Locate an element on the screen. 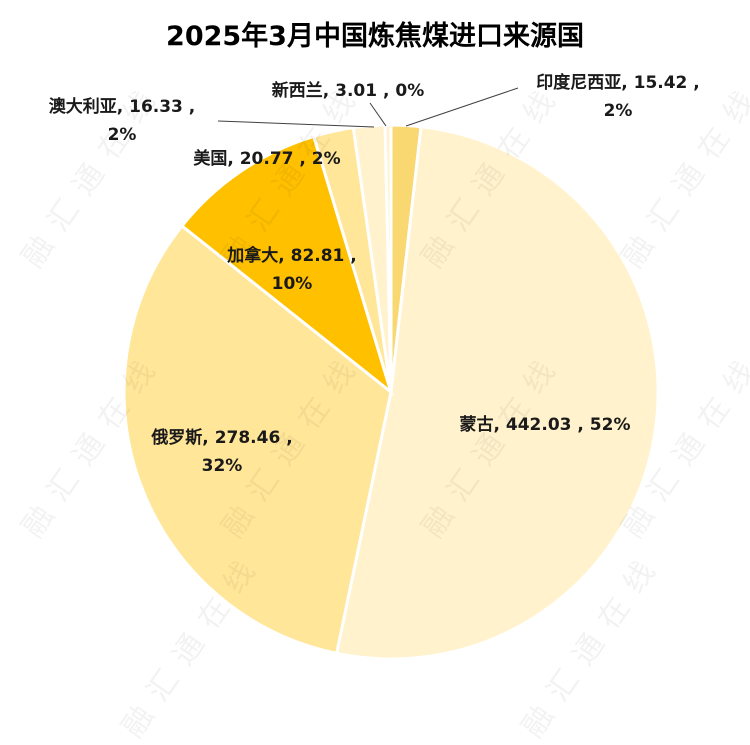 The height and width of the screenshot is (745, 750). data-label-4: 美国, 20.77 , 2% is located at coordinates (266, 158).